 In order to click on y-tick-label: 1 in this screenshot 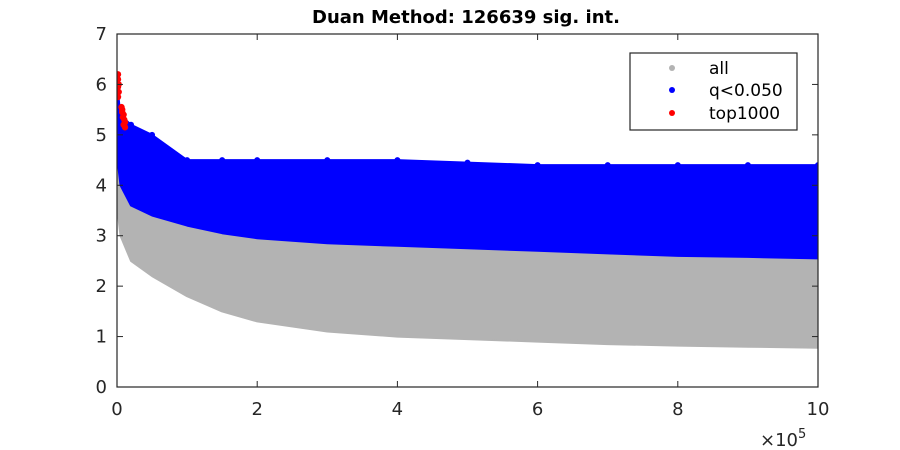, I will do `click(101, 337)`.